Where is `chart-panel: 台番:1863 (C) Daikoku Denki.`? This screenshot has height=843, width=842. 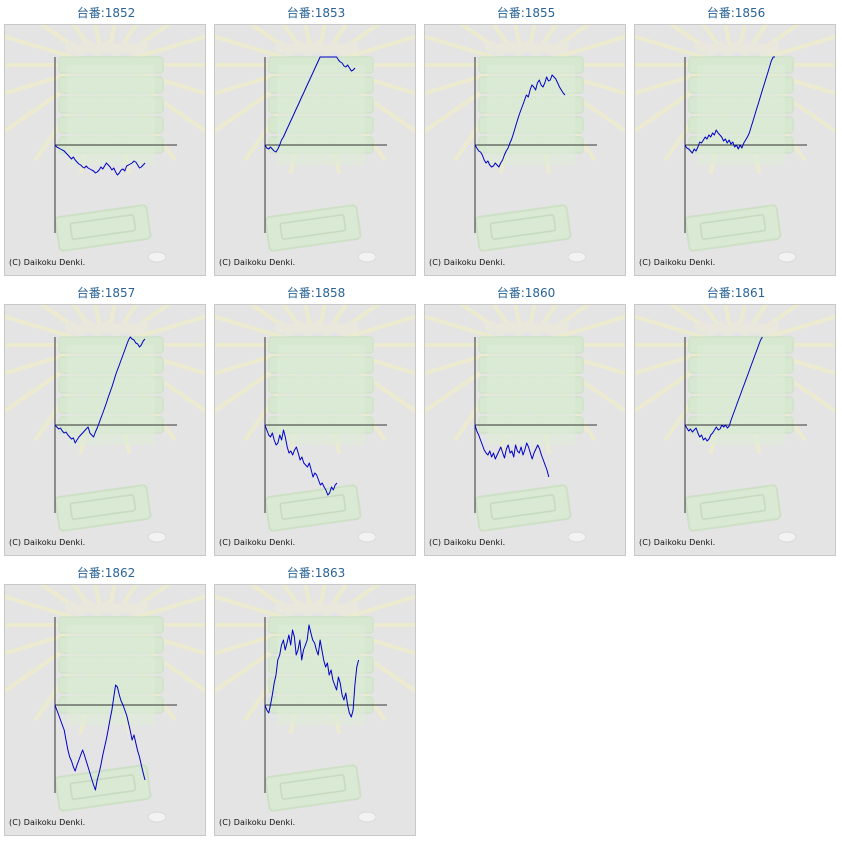 chart-panel: 台番:1863 (C) Daikoku Denki. is located at coordinates (316, 698).